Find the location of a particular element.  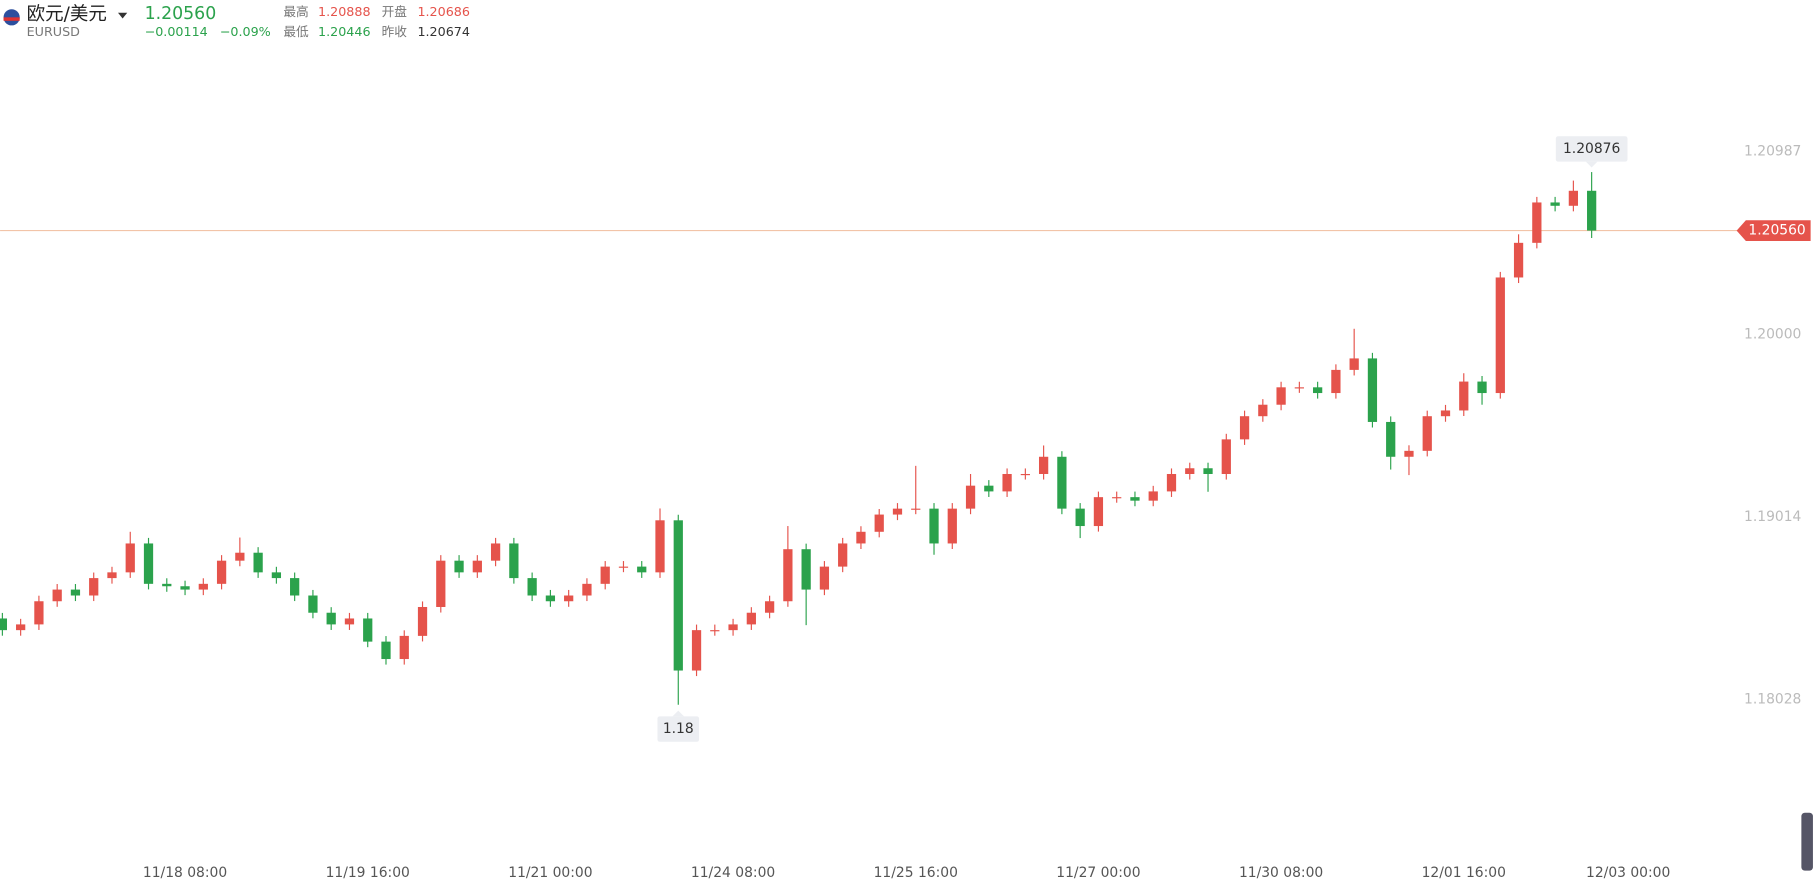

symbol-code: EURUSD is located at coordinates (54, 31).